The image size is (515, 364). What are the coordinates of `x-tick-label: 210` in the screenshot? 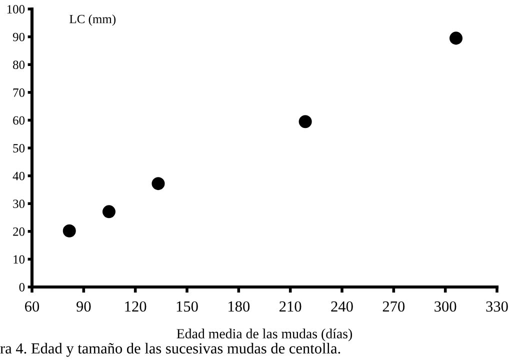 It's located at (291, 306).